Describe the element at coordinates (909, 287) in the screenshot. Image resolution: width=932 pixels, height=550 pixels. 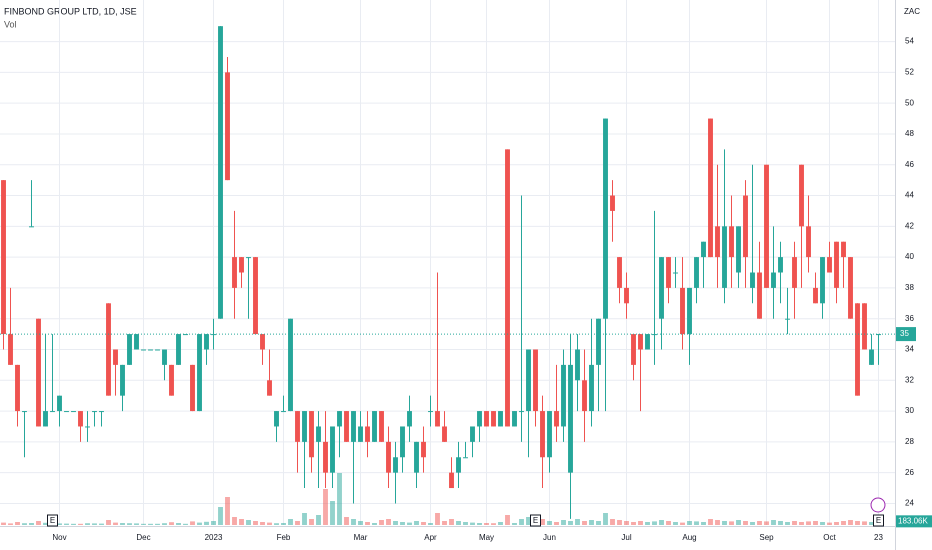
I see `y-tick-label: 38` at that location.